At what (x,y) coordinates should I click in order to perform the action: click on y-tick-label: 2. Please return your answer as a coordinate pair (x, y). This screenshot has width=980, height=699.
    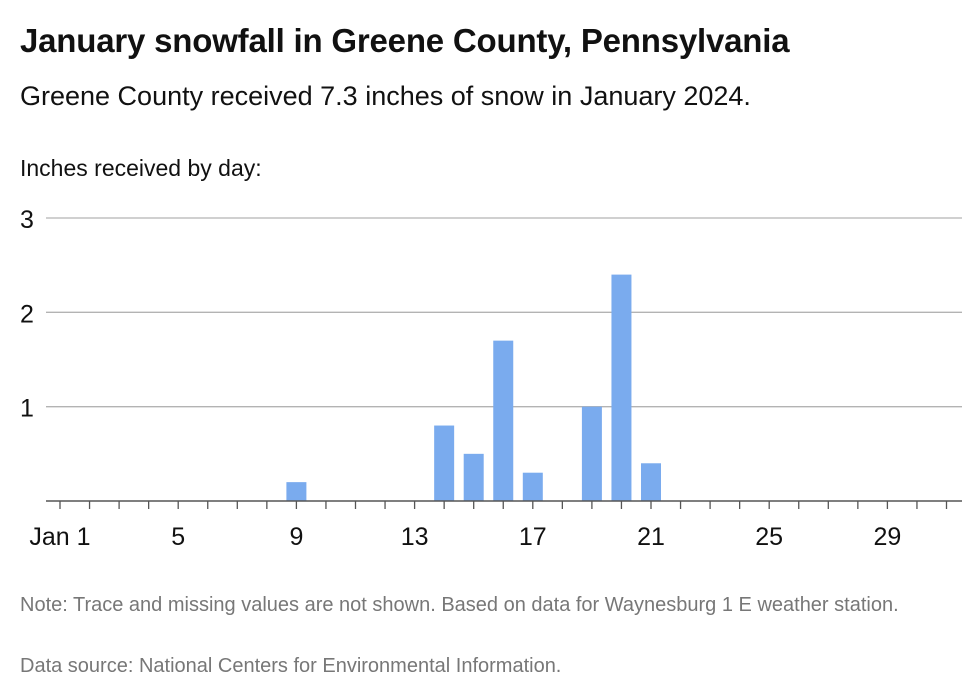
    Looking at the image, I should click on (27, 314).